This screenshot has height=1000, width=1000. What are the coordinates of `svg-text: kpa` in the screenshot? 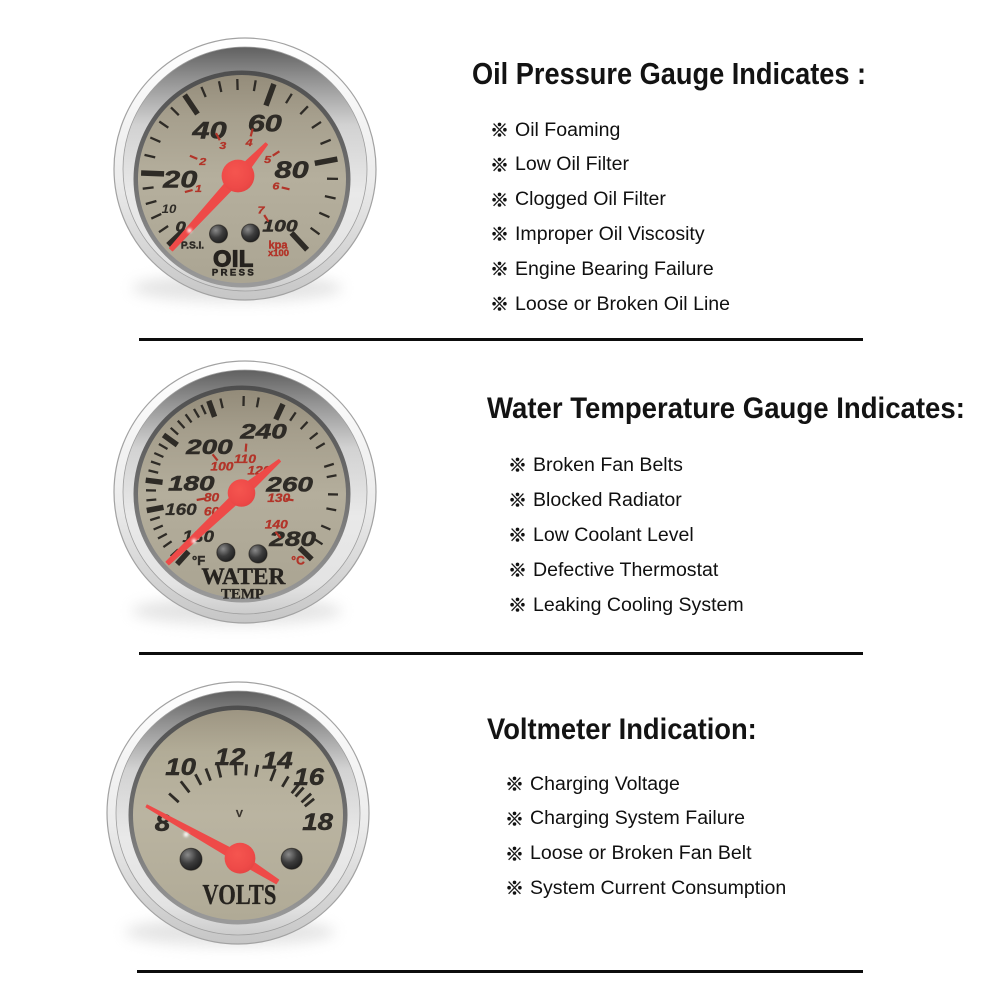 It's located at (279, 246).